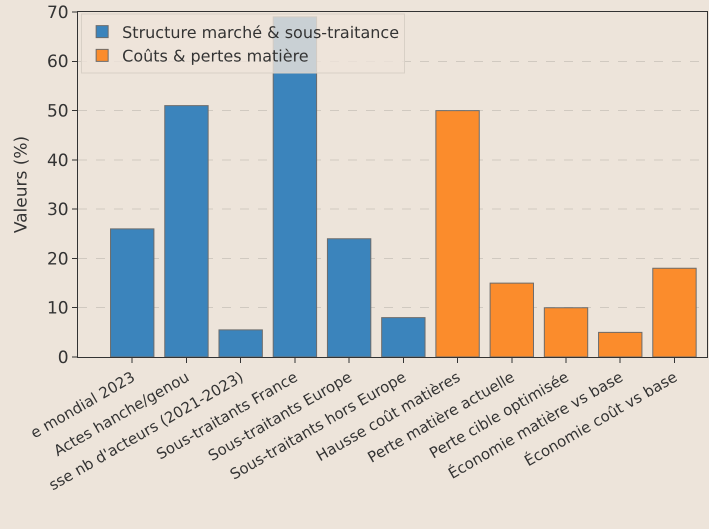 This screenshot has height=529, width=709. Describe the element at coordinates (22, 185) in the screenshot. I see `y-axis-title: Valeurs (%)` at that location.